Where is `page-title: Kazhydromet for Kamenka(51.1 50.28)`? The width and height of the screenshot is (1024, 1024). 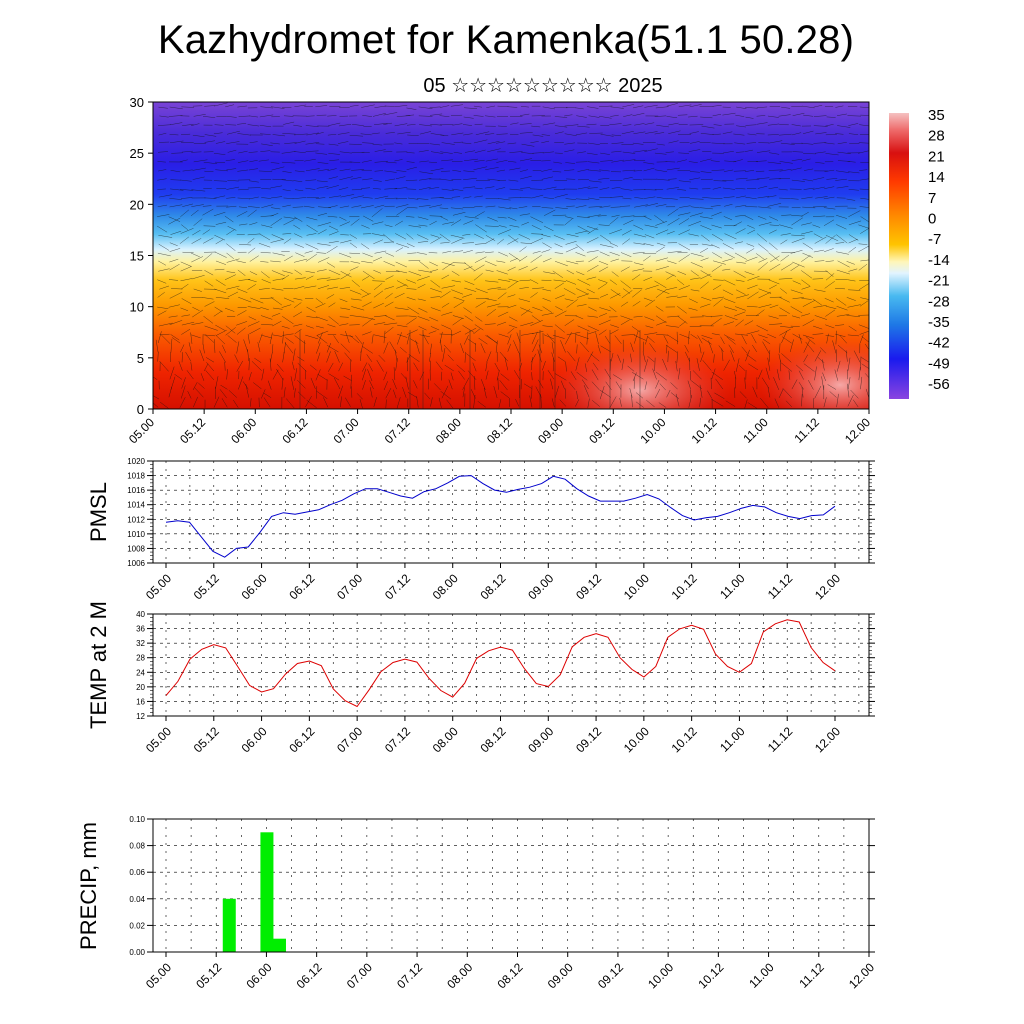
page-title: Kazhydromet for Kamenka(51.1 50.28) is located at coordinates (506, 40).